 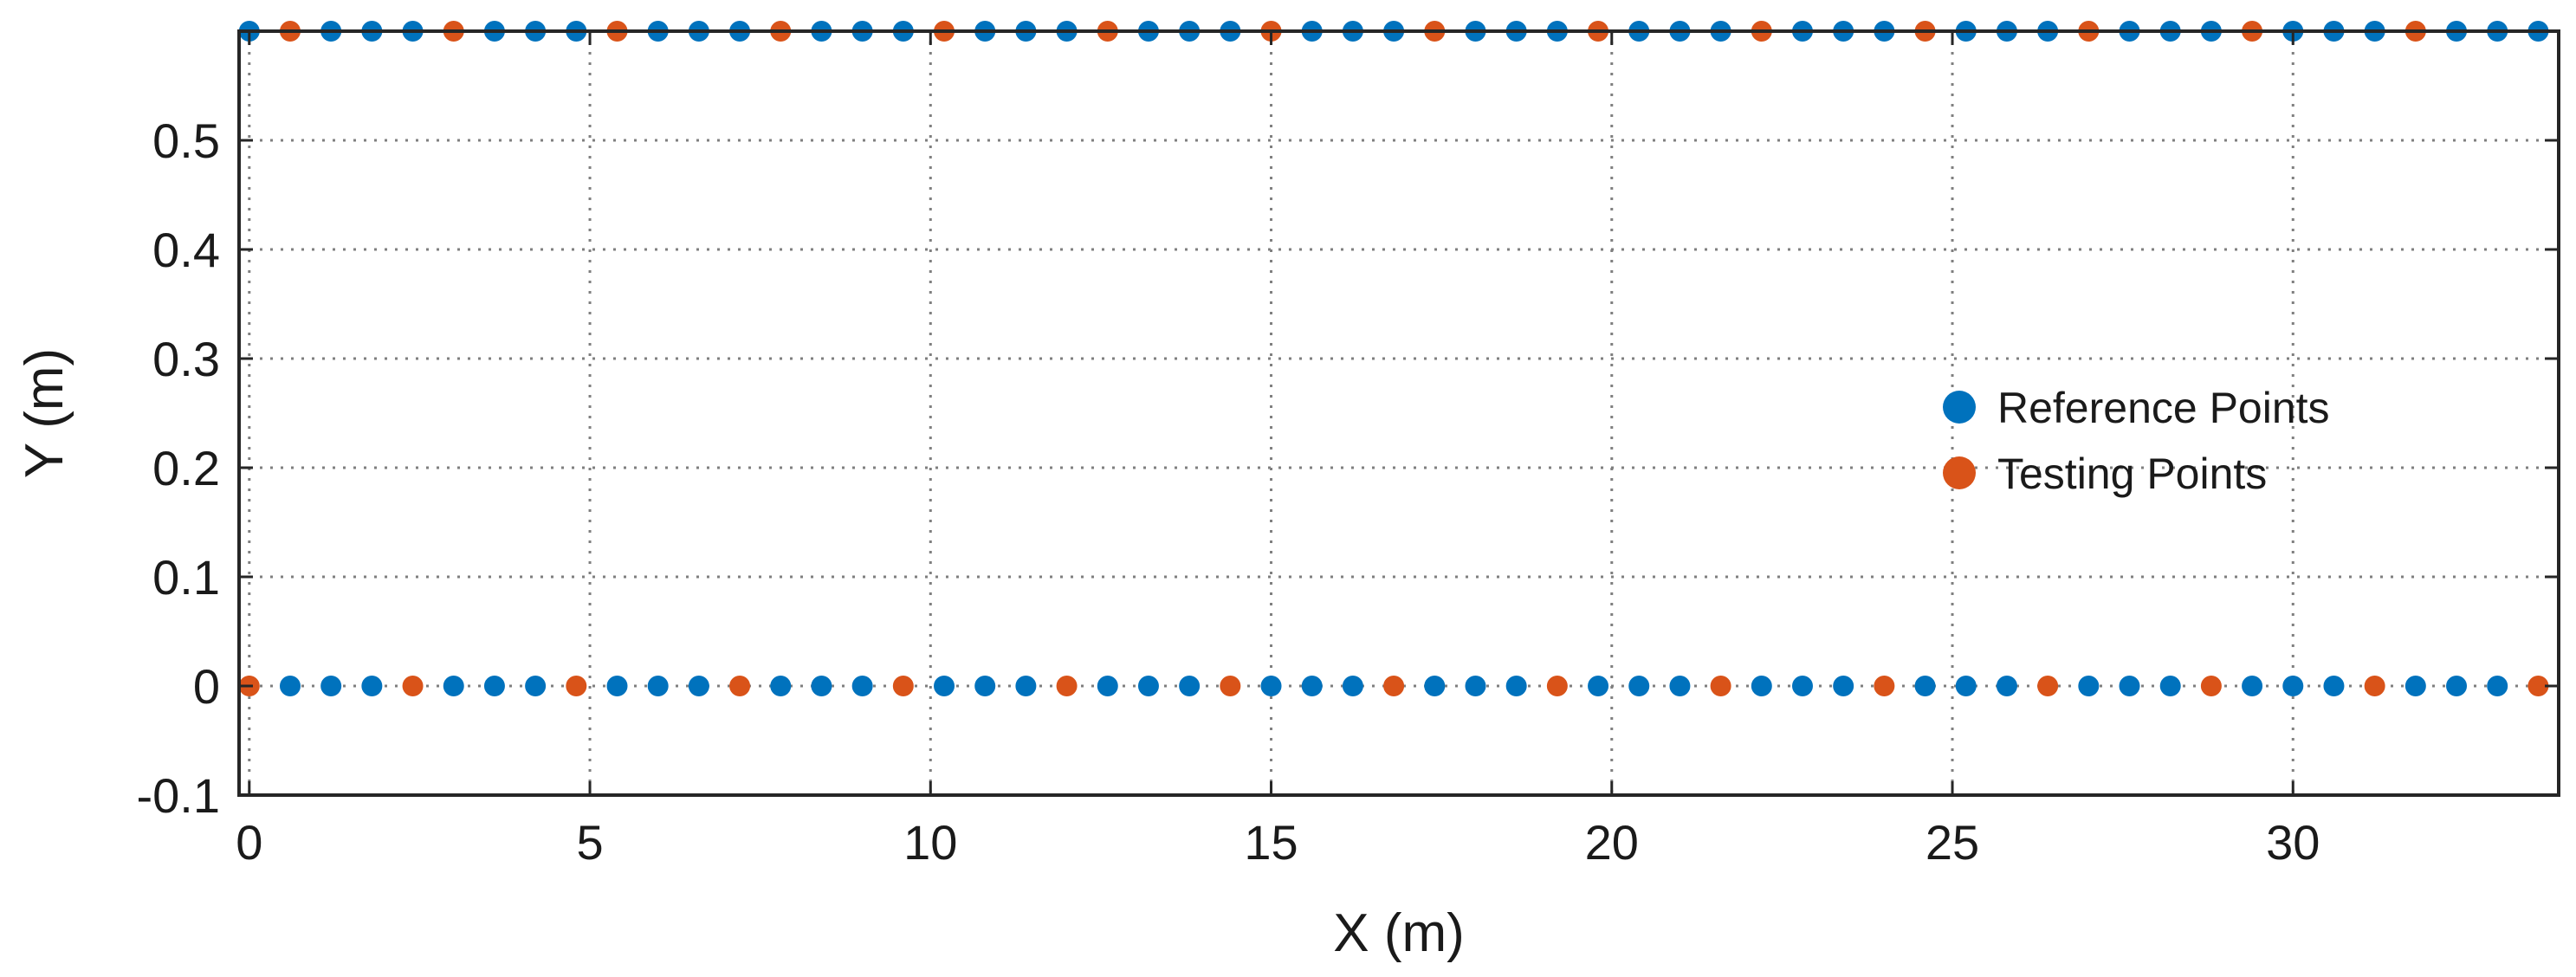 I want to click on legend: Reference Points Testing Points, so click(x=2136, y=441).